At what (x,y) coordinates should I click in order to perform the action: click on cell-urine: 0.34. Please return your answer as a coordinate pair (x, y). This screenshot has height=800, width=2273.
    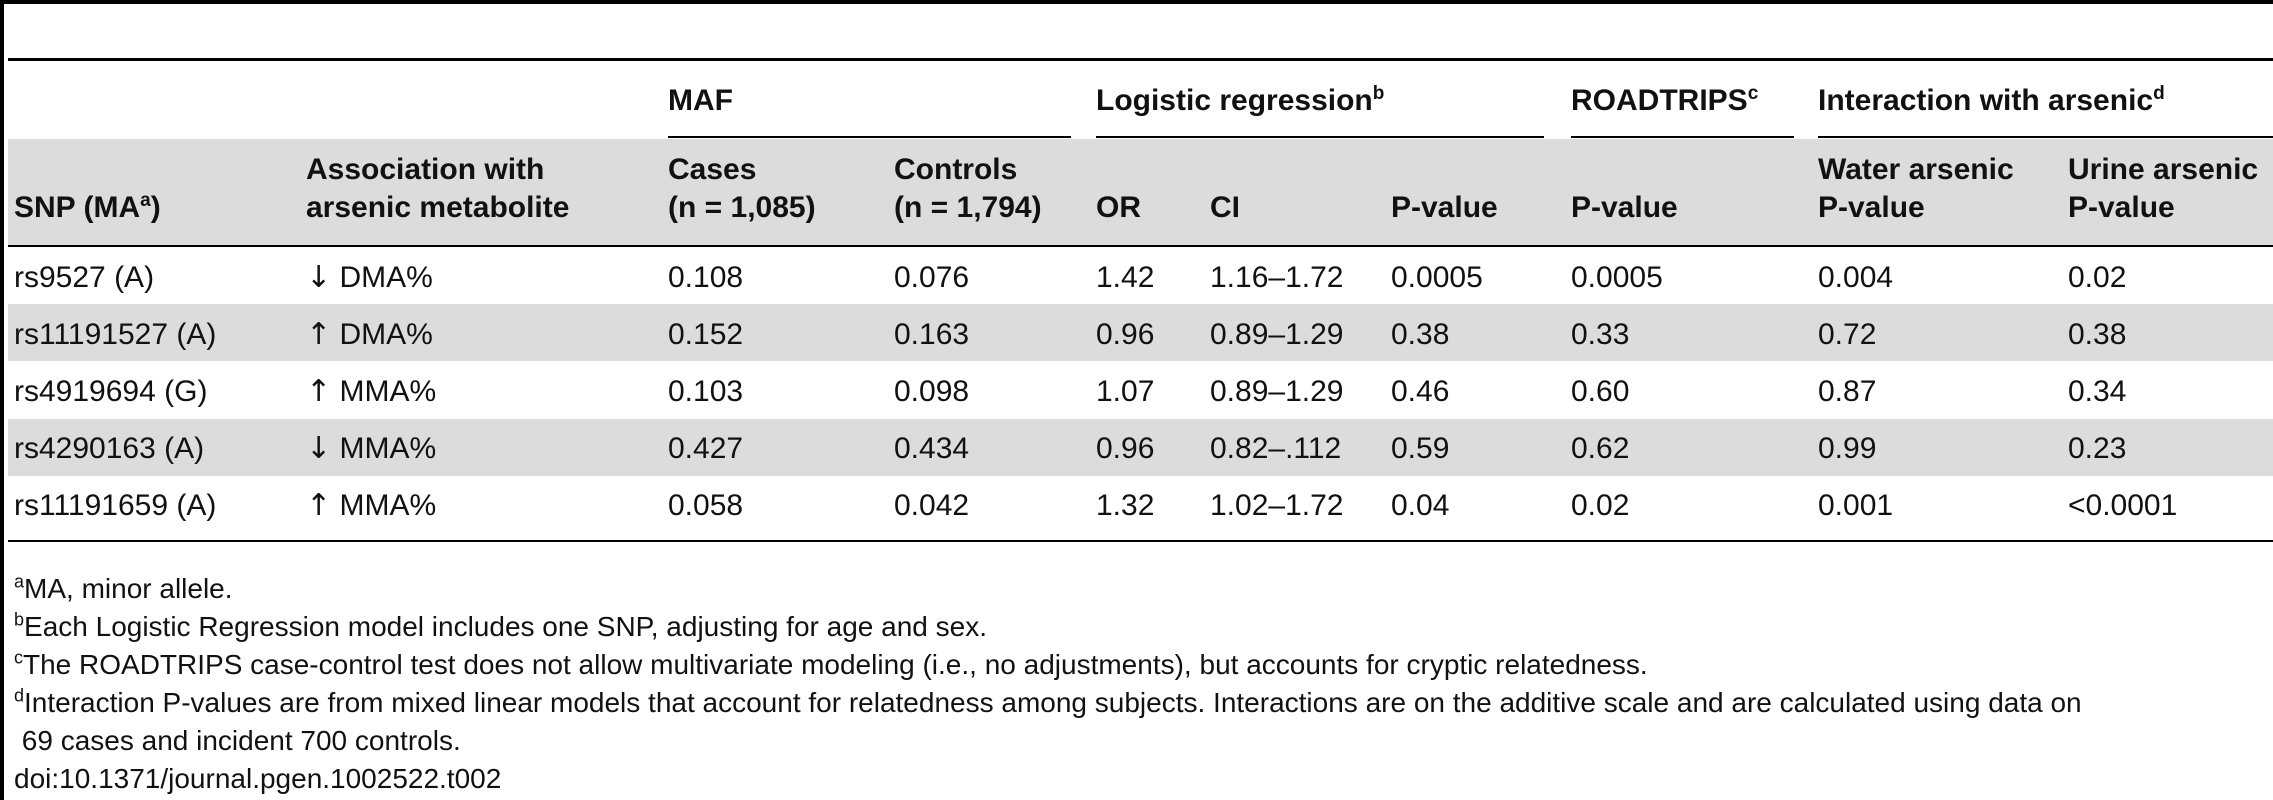
    Looking at the image, I should click on (2097, 391).